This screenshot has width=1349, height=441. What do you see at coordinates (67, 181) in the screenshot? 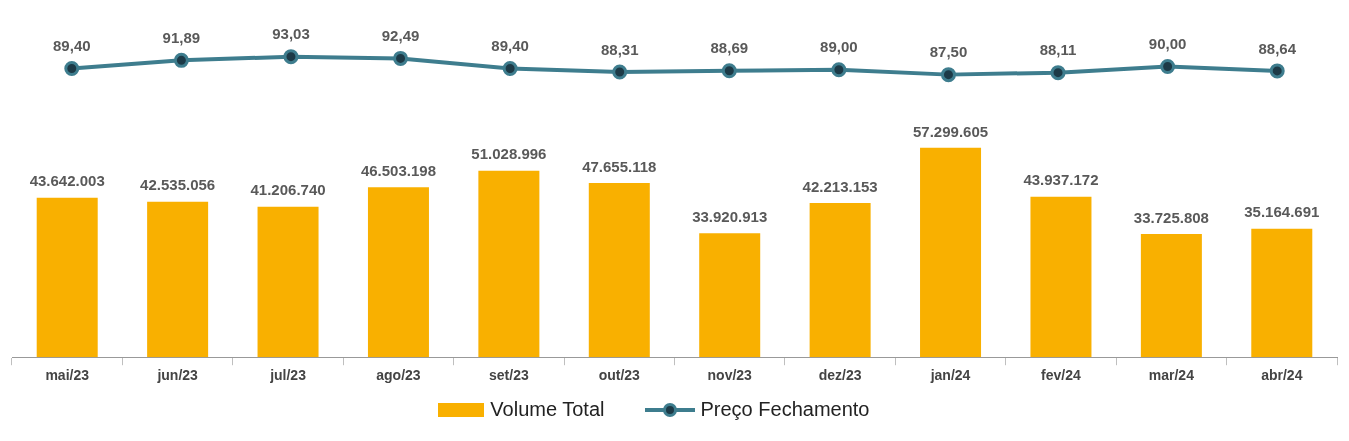
I see `data-label: 43.642.003` at bounding box center [67, 181].